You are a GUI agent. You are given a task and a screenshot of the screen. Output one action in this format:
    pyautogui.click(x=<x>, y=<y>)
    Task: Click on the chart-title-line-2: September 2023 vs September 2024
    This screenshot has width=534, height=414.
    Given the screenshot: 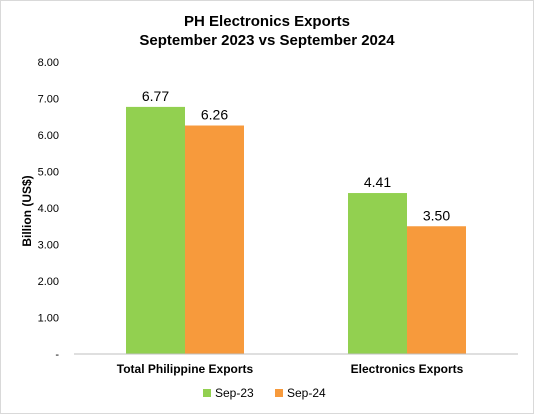 What is the action you would take?
    pyautogui.click(x=267, y=40)
    